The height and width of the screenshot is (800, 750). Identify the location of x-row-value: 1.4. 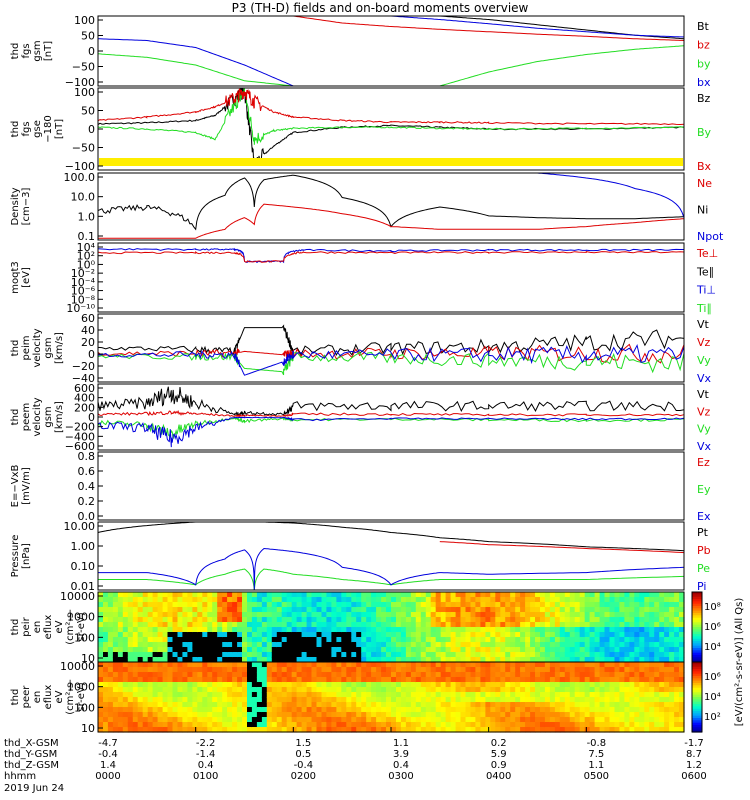
(108, 765).